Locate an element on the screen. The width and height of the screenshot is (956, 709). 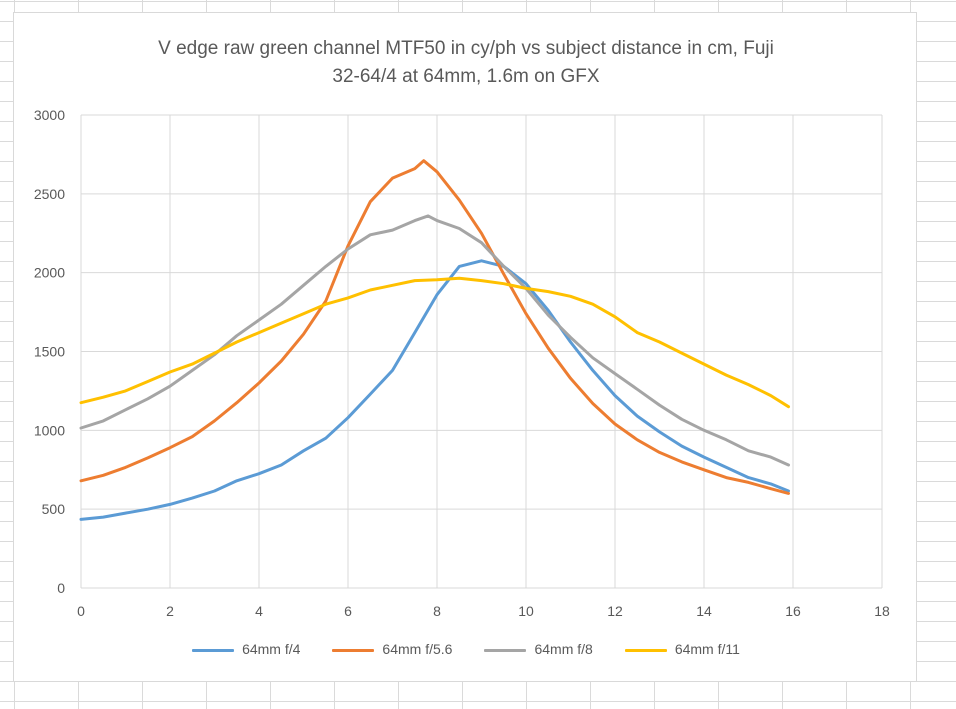
x-tick-label: 10 is located at coordinates (526, 611).